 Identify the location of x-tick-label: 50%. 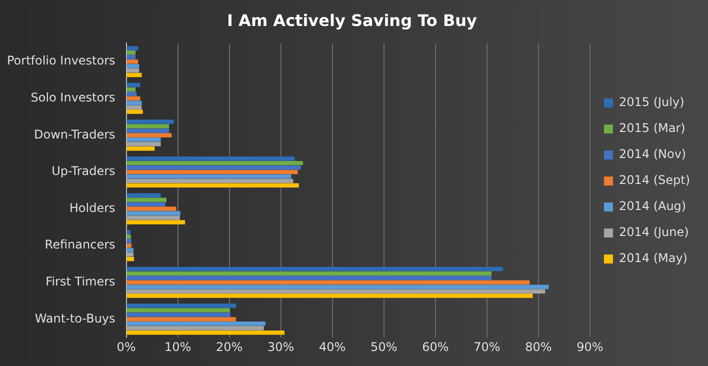
(384, 347).